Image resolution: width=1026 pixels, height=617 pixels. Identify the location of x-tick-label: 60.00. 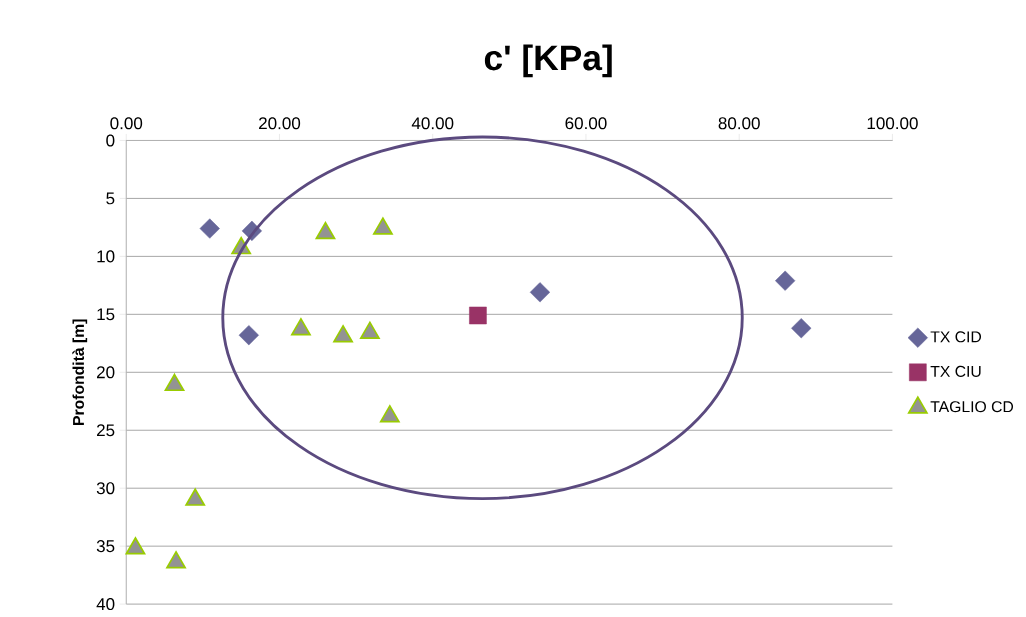
(586, 123).